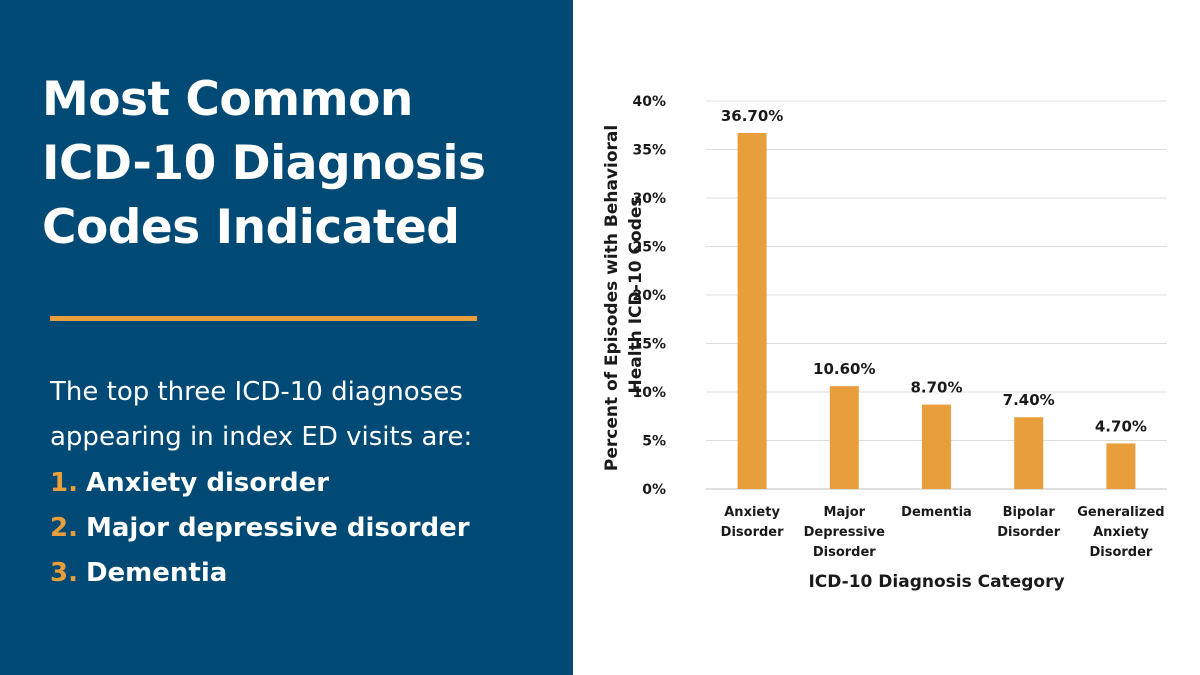 Image resolution: width=1200 pixels, height=675 pixels. Describe the element at coordinates (654, 442) in the screenshot. I see `y-tick-label: 5%` at that location.